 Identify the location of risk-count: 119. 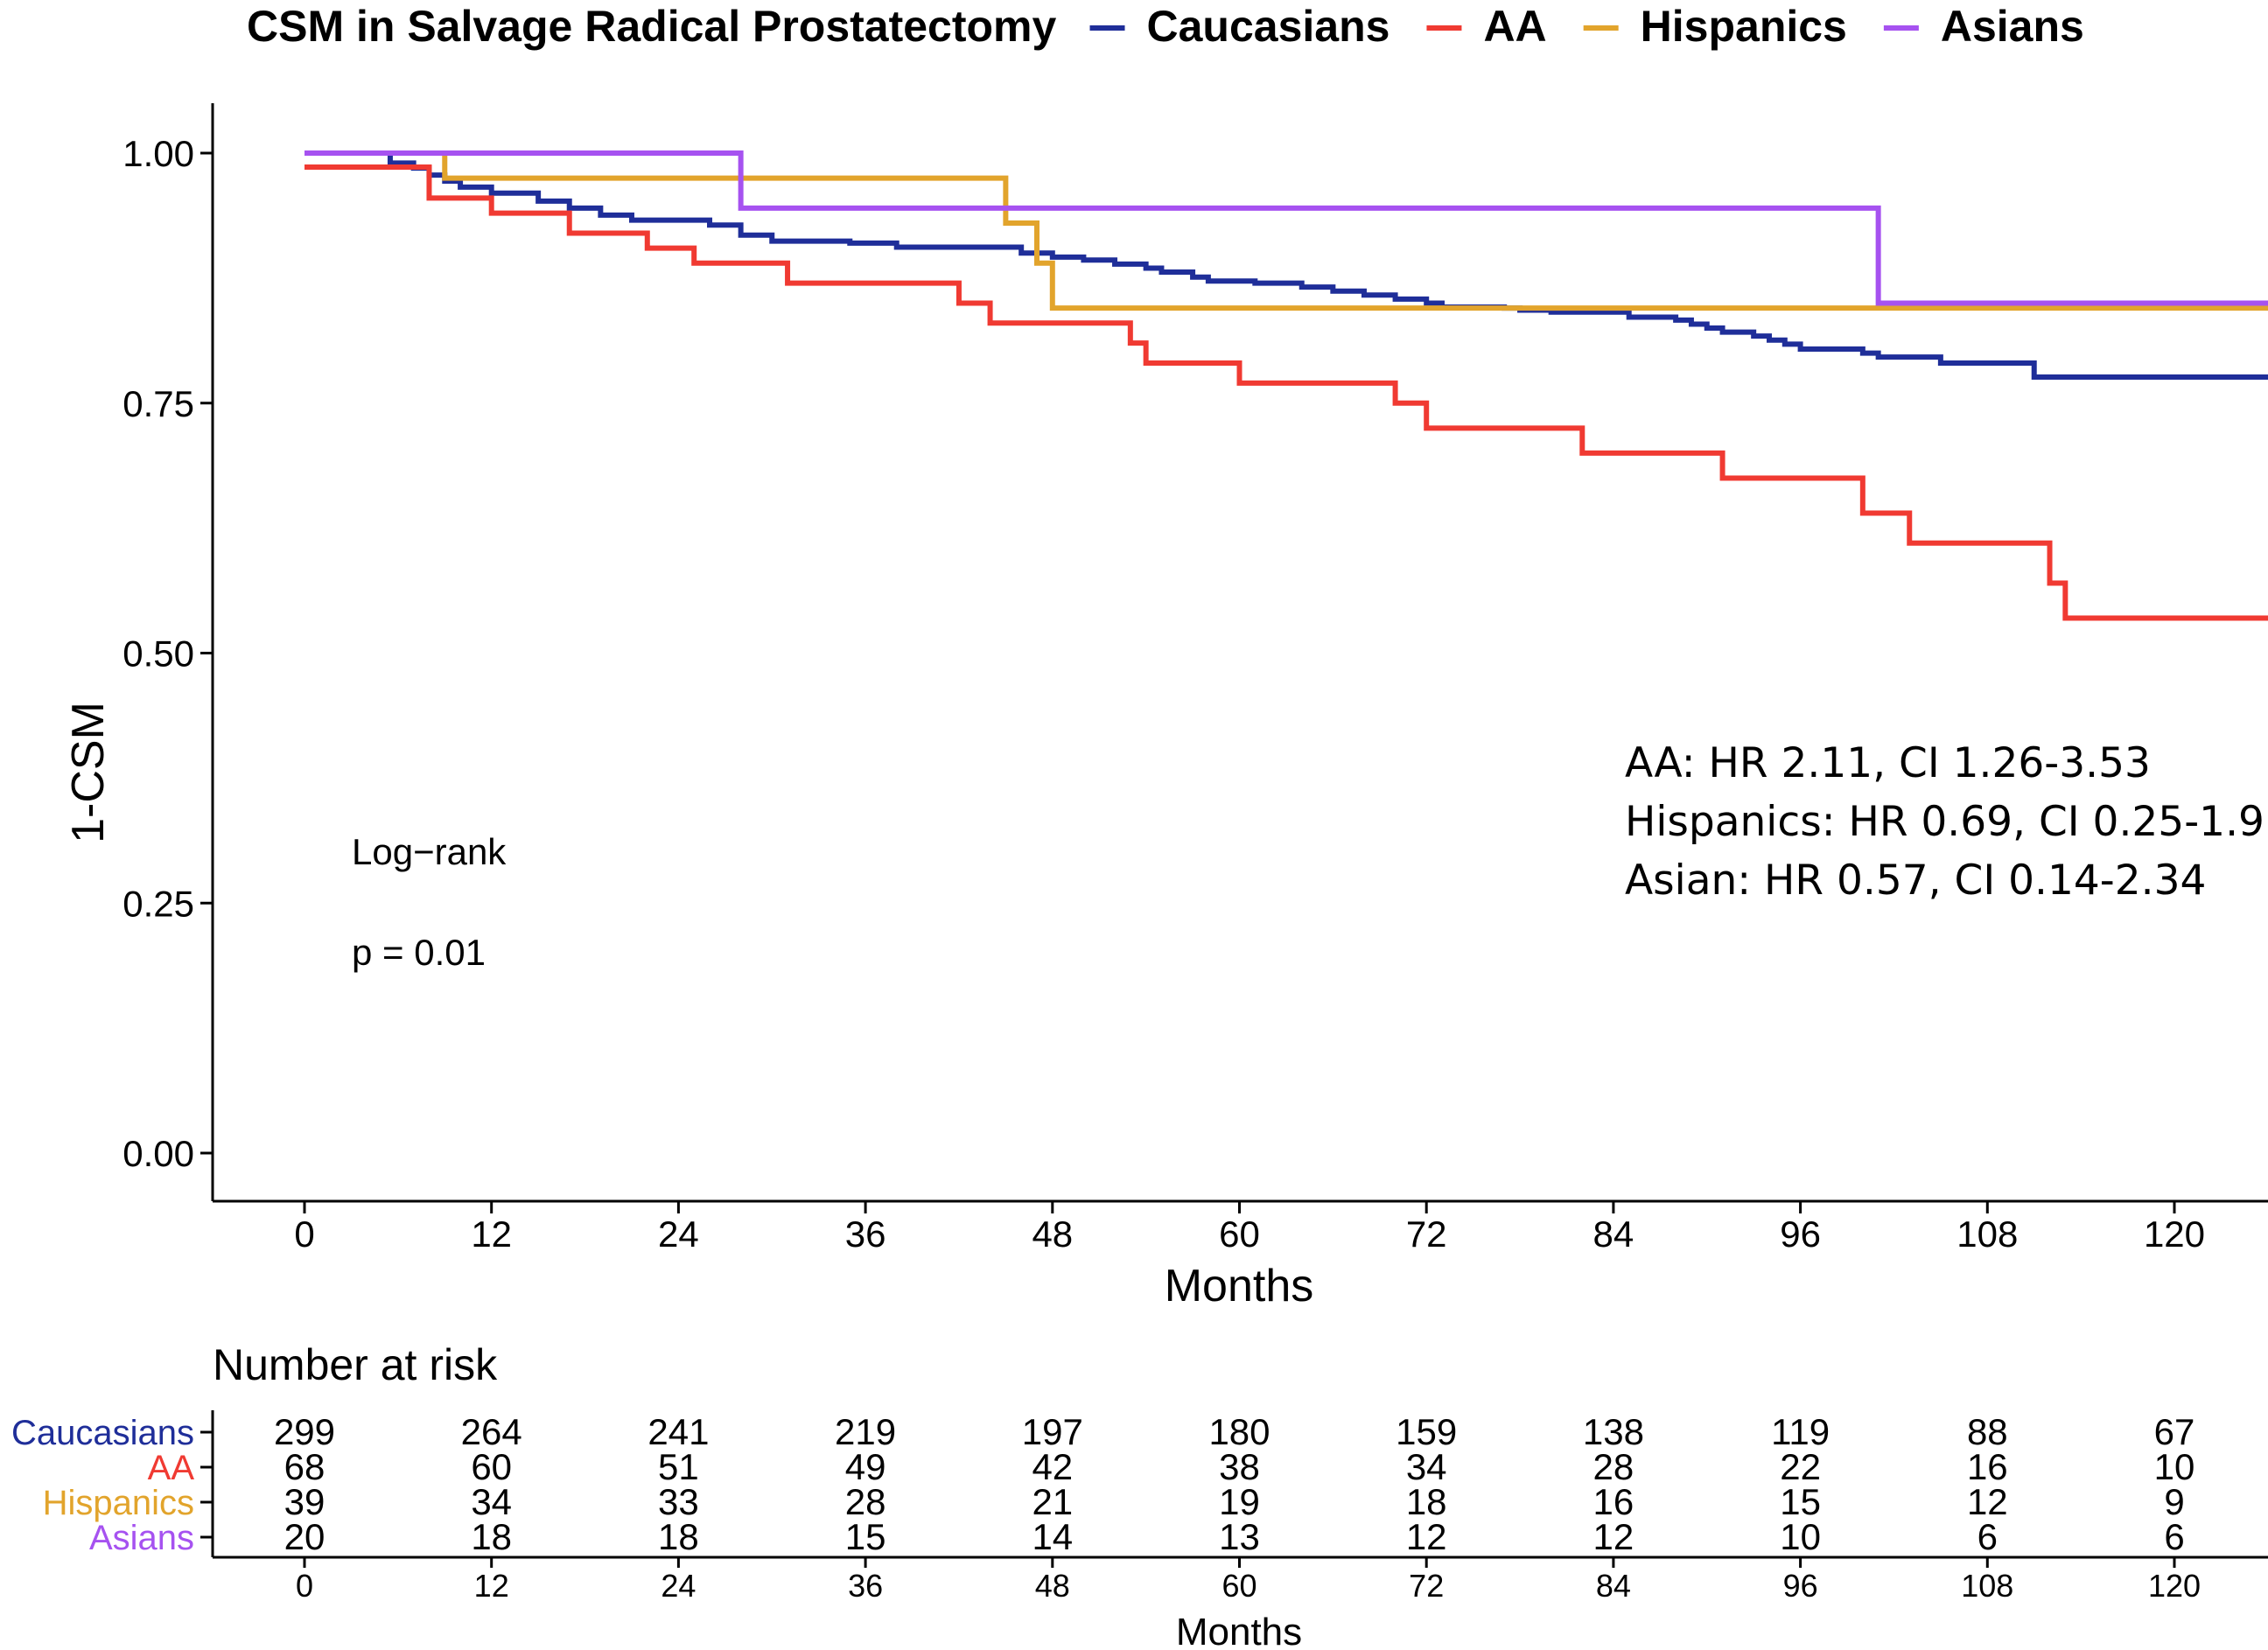
(1800, 1431).